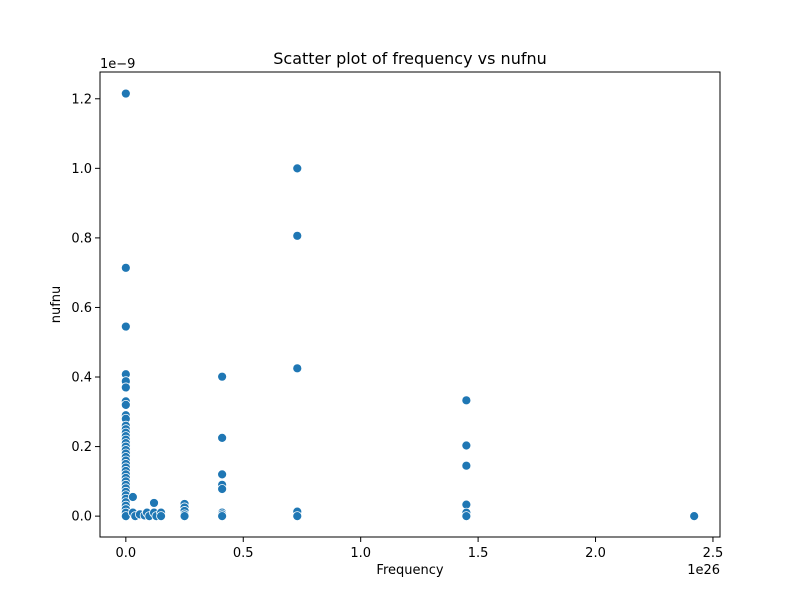  Describe the element at coordinates (409, 570) in the screenshot. I see `x-axis-label: Frequency` at that location.